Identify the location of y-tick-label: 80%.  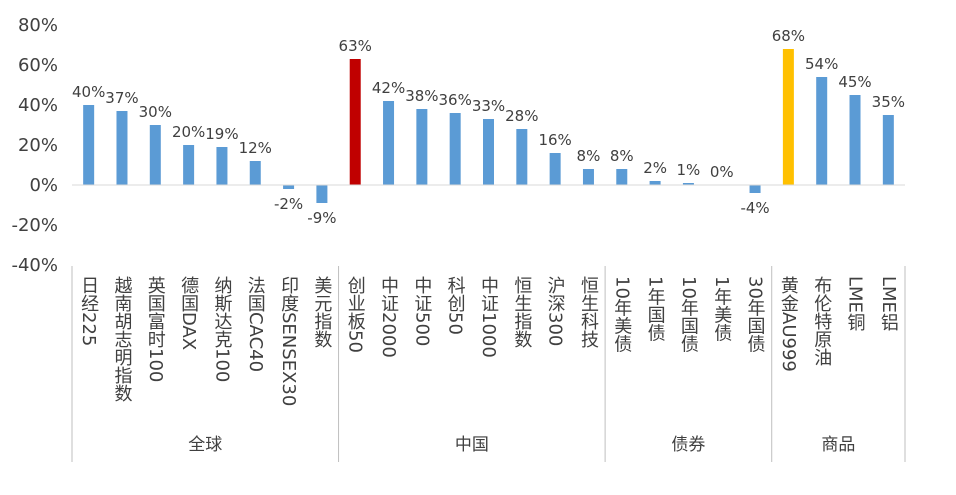
(38, 25).